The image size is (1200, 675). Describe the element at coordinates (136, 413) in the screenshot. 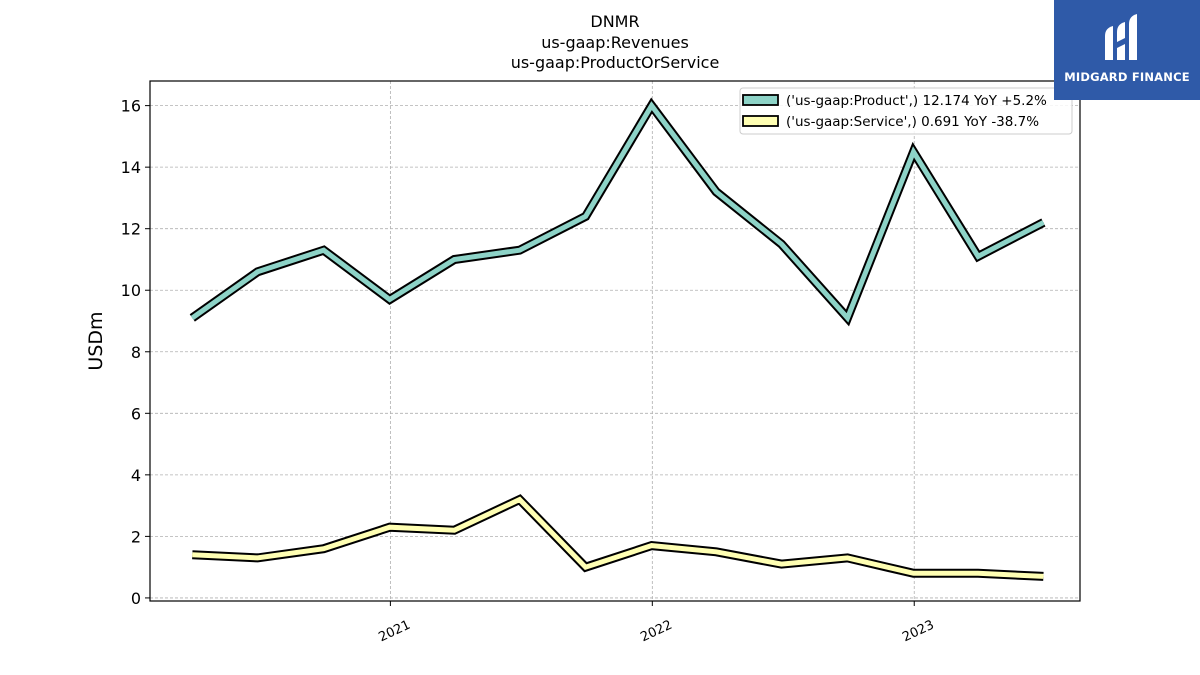

I see `y-tick-label: 6` at that location.